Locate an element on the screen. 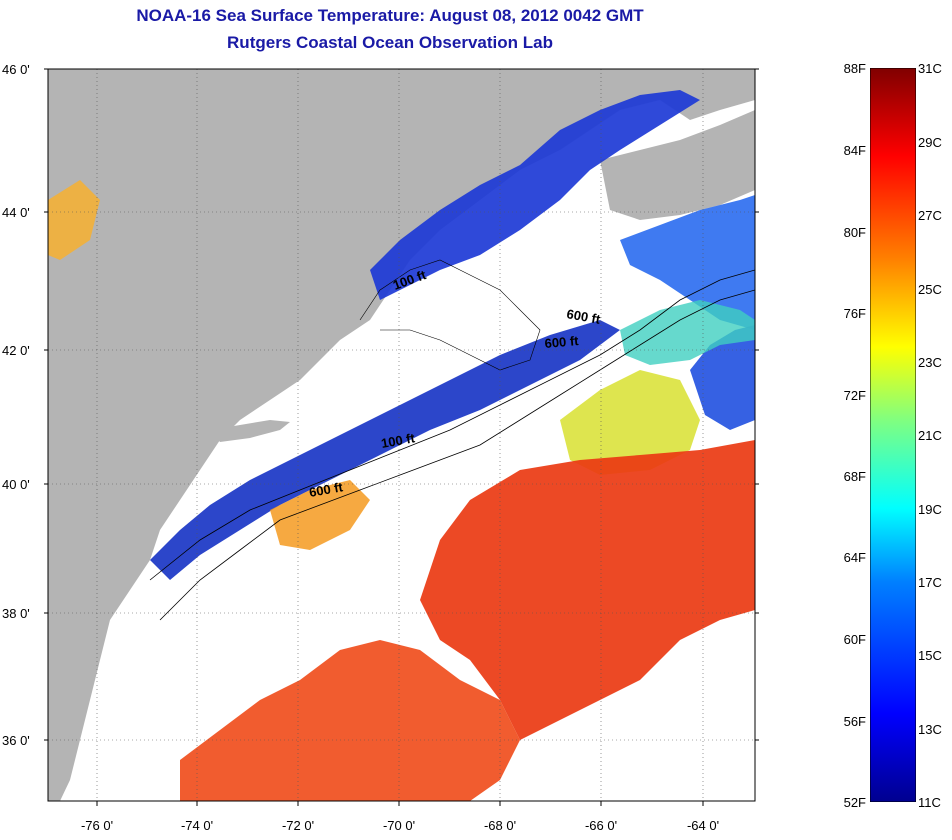 The height and width of the screenshot is (840, 952). warm-water-south is located at coordinates (350, 720).